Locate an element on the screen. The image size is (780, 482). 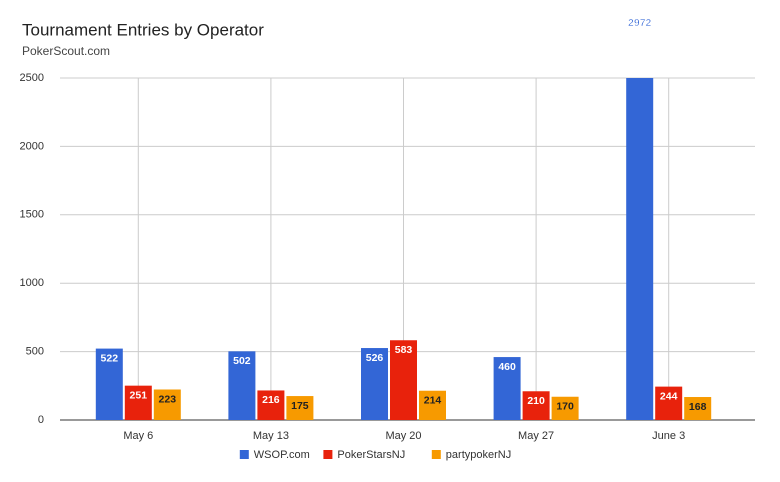
data-label: 522 is located at coordinates (110, 358).